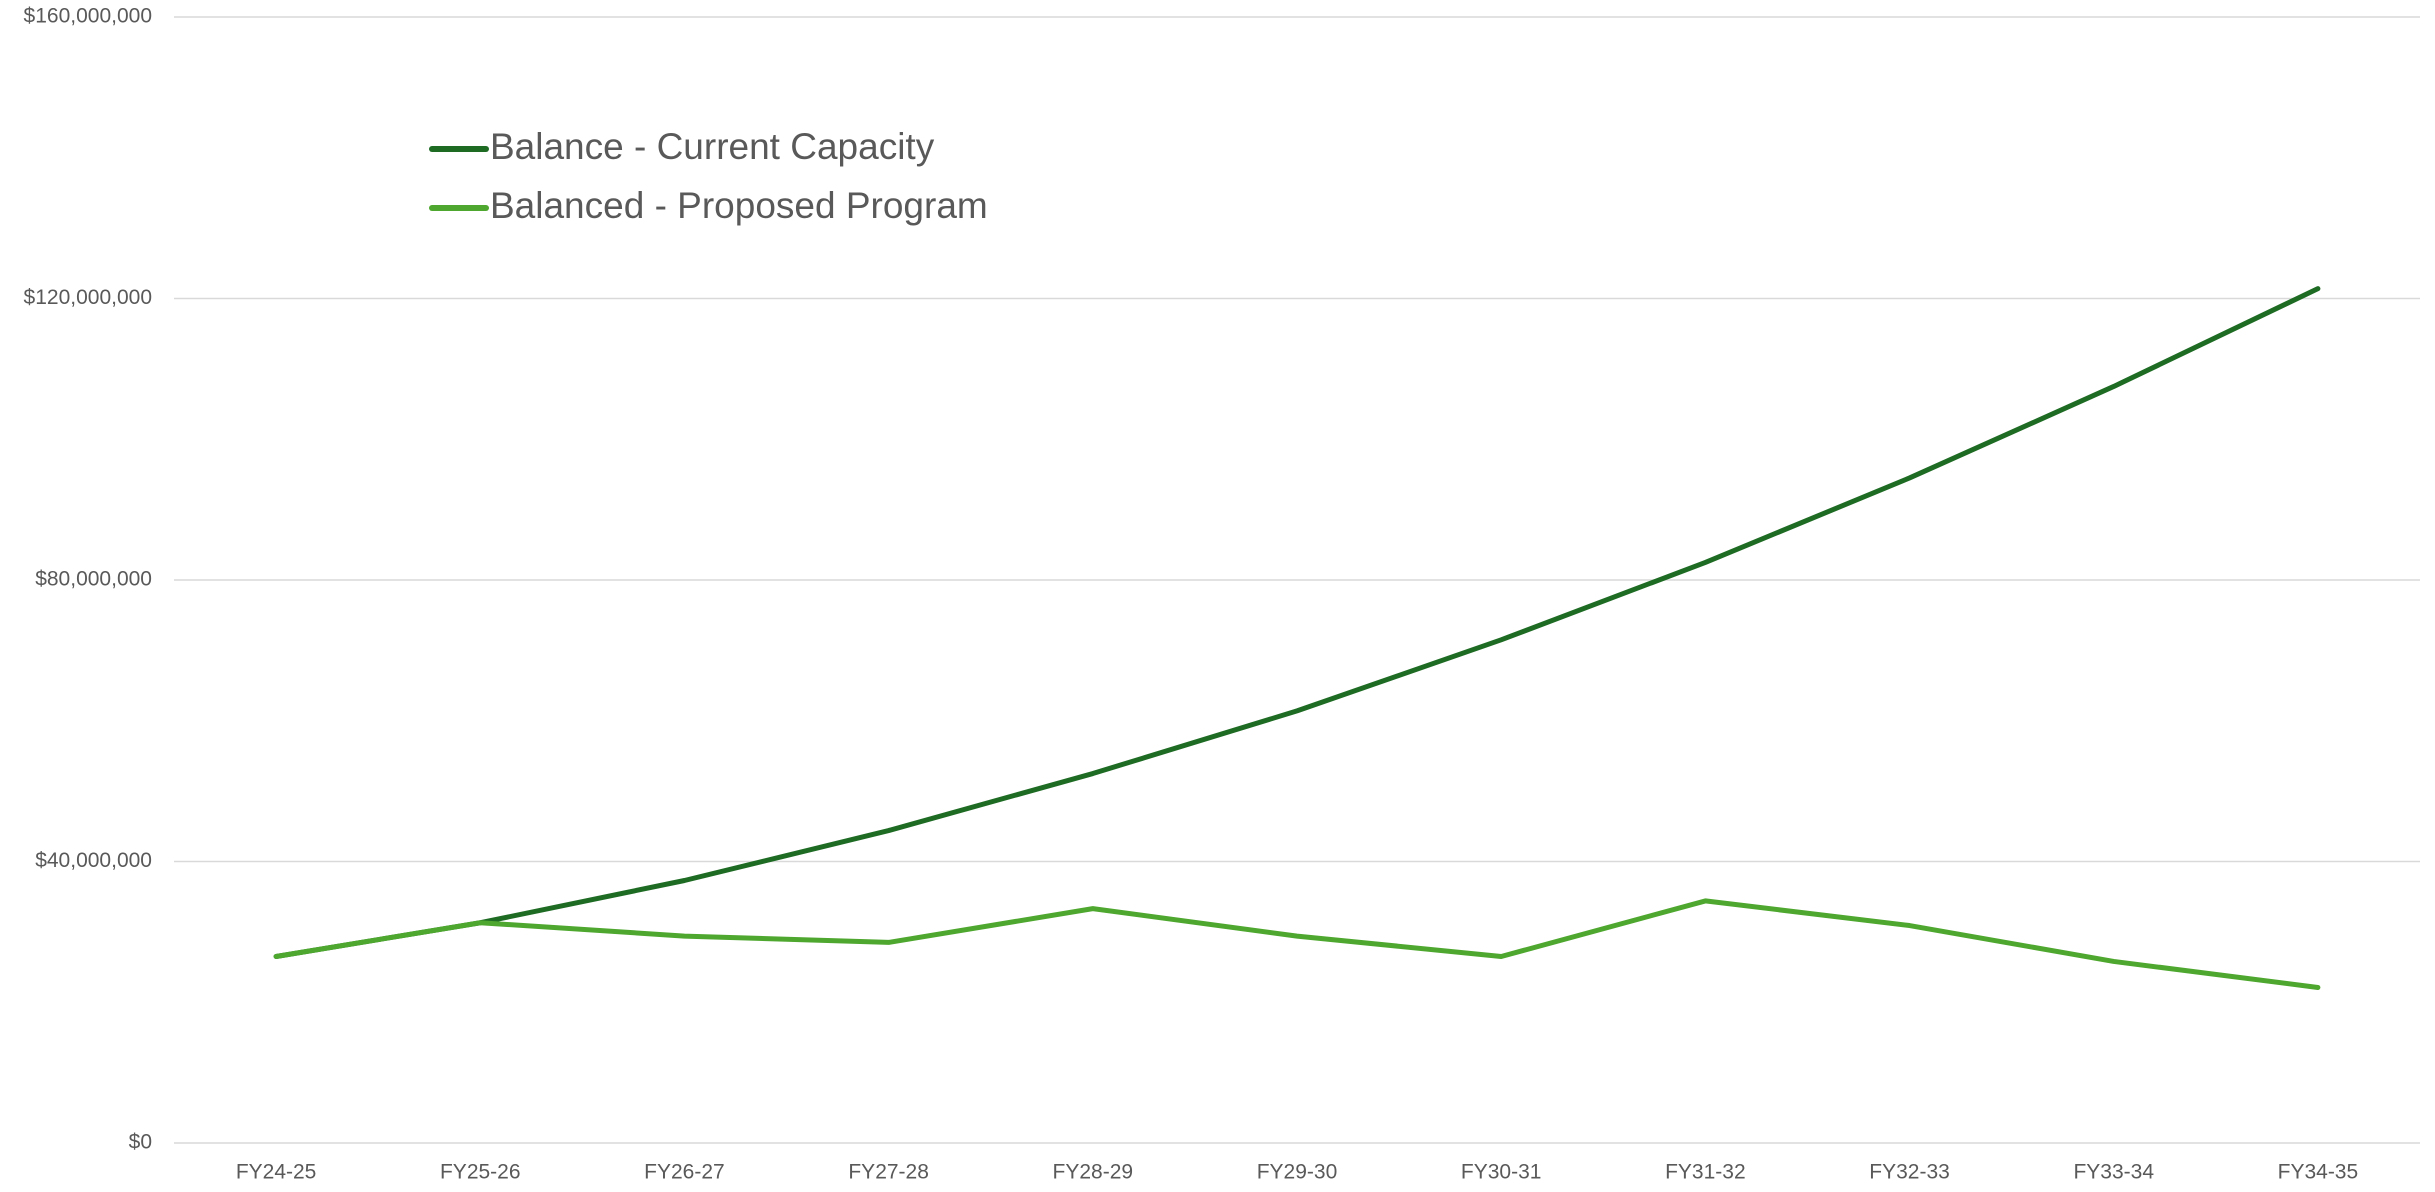 This screenshot has width=2435, height=1192. I want to click on y-tick-label: $120,000,000, so click(88, 297).